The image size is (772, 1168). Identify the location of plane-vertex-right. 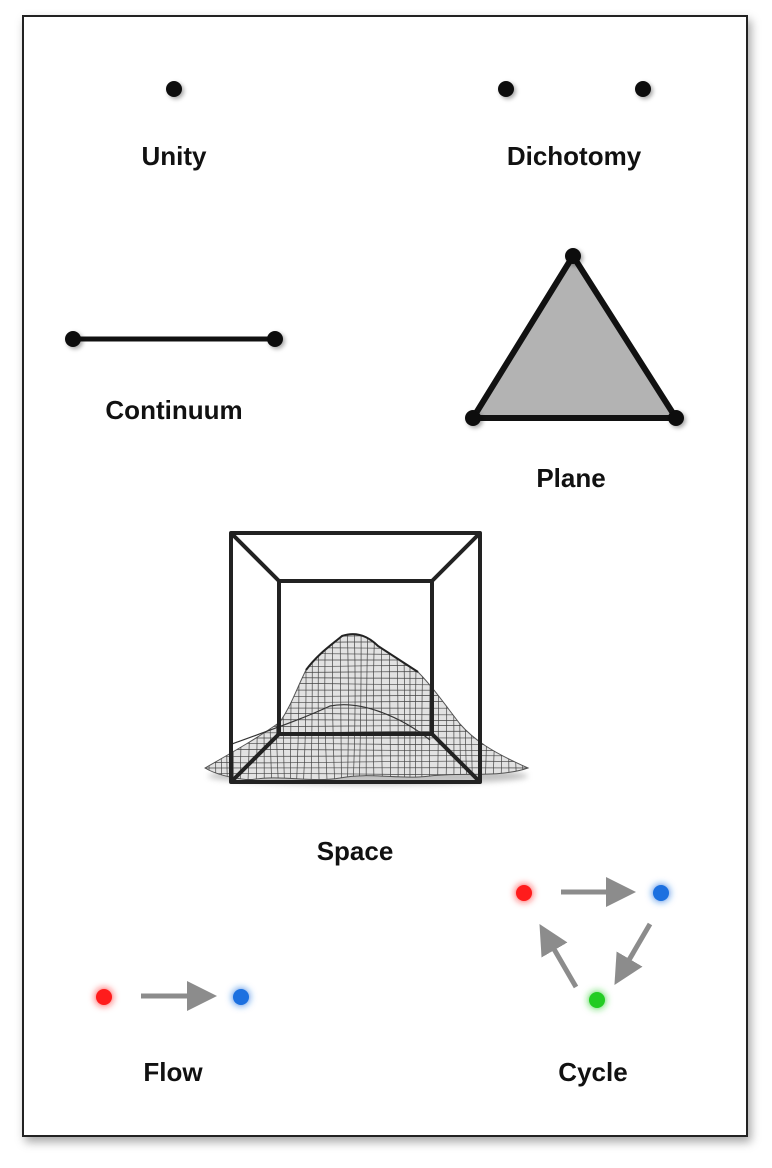
(676, 418).